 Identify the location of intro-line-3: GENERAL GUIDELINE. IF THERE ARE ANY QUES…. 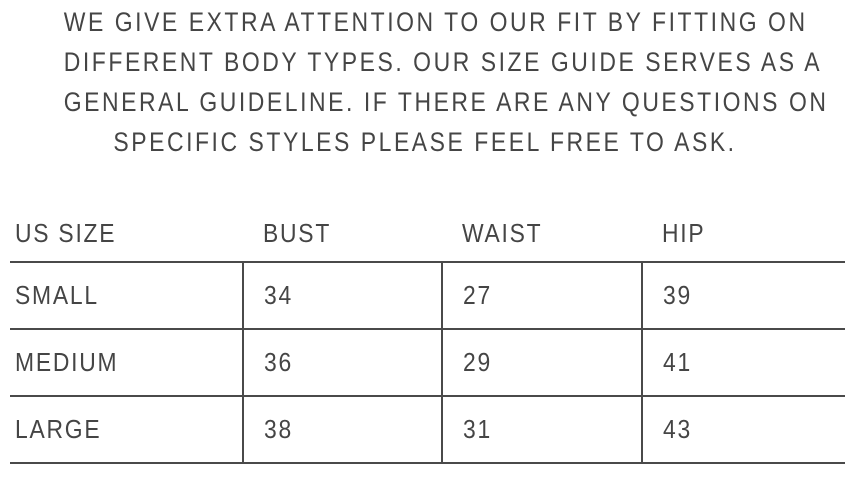
(446, 102).